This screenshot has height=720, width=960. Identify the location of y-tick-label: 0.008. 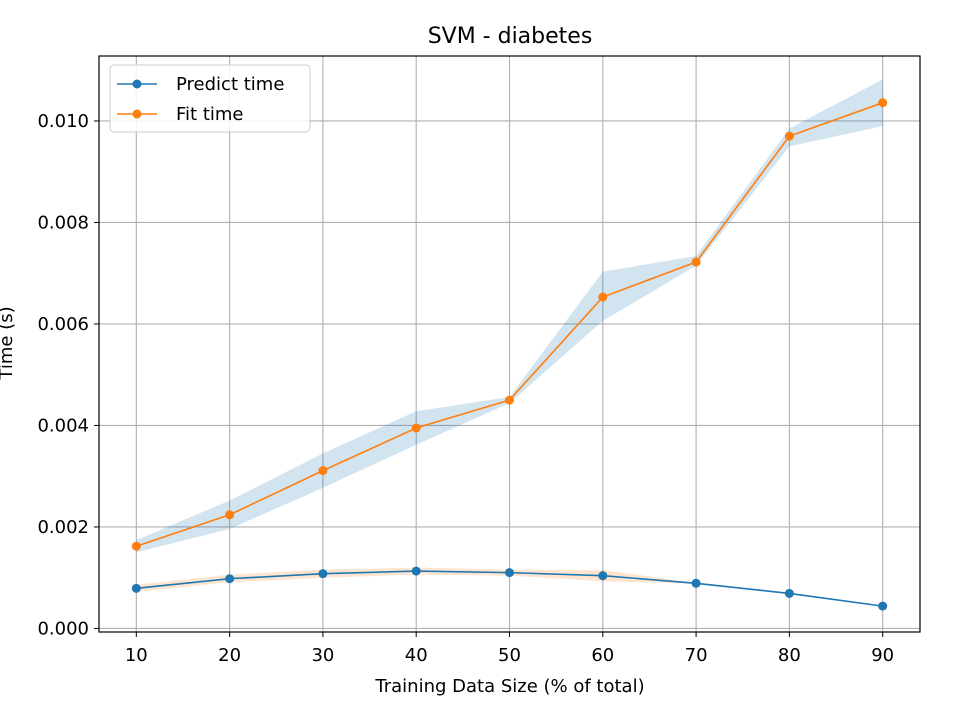
(63, 222).